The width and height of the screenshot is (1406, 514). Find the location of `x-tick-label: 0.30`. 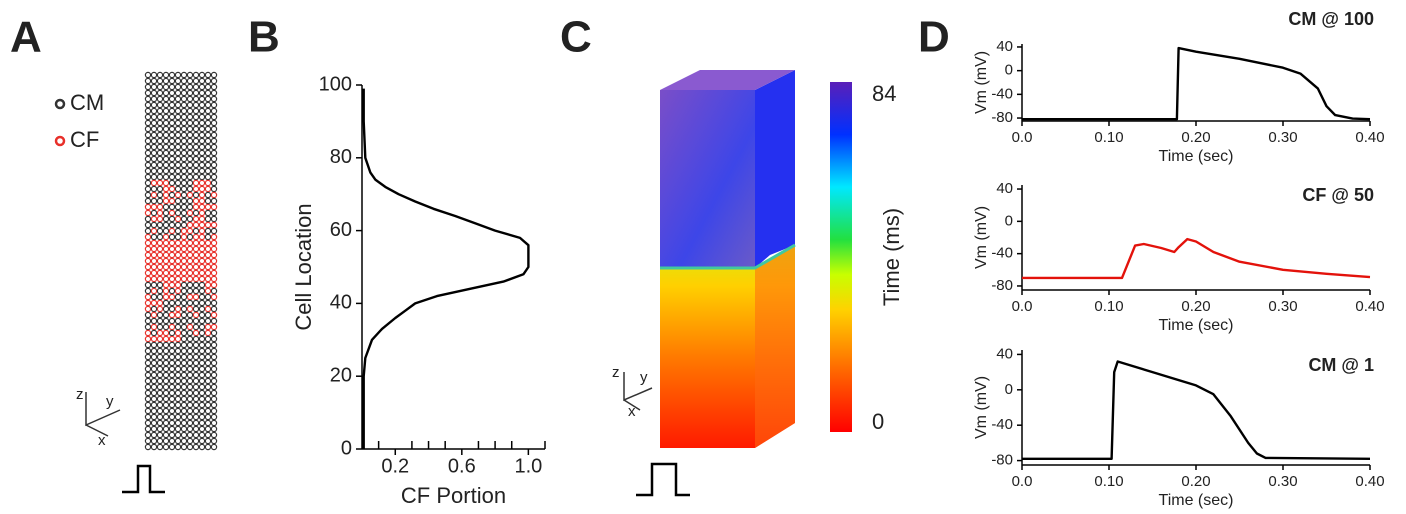

x-tick-label: 0.30 is located at coordinates (1282, 137).